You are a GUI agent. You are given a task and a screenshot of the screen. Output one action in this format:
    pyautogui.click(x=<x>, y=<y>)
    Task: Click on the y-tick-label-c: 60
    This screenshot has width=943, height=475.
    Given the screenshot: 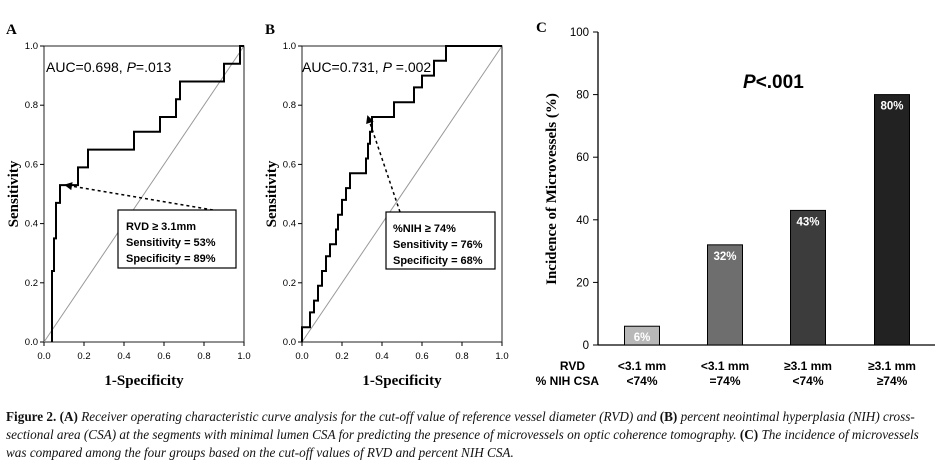 What is the action you would take?
    pyautogui.click(x=582, y=158)
    